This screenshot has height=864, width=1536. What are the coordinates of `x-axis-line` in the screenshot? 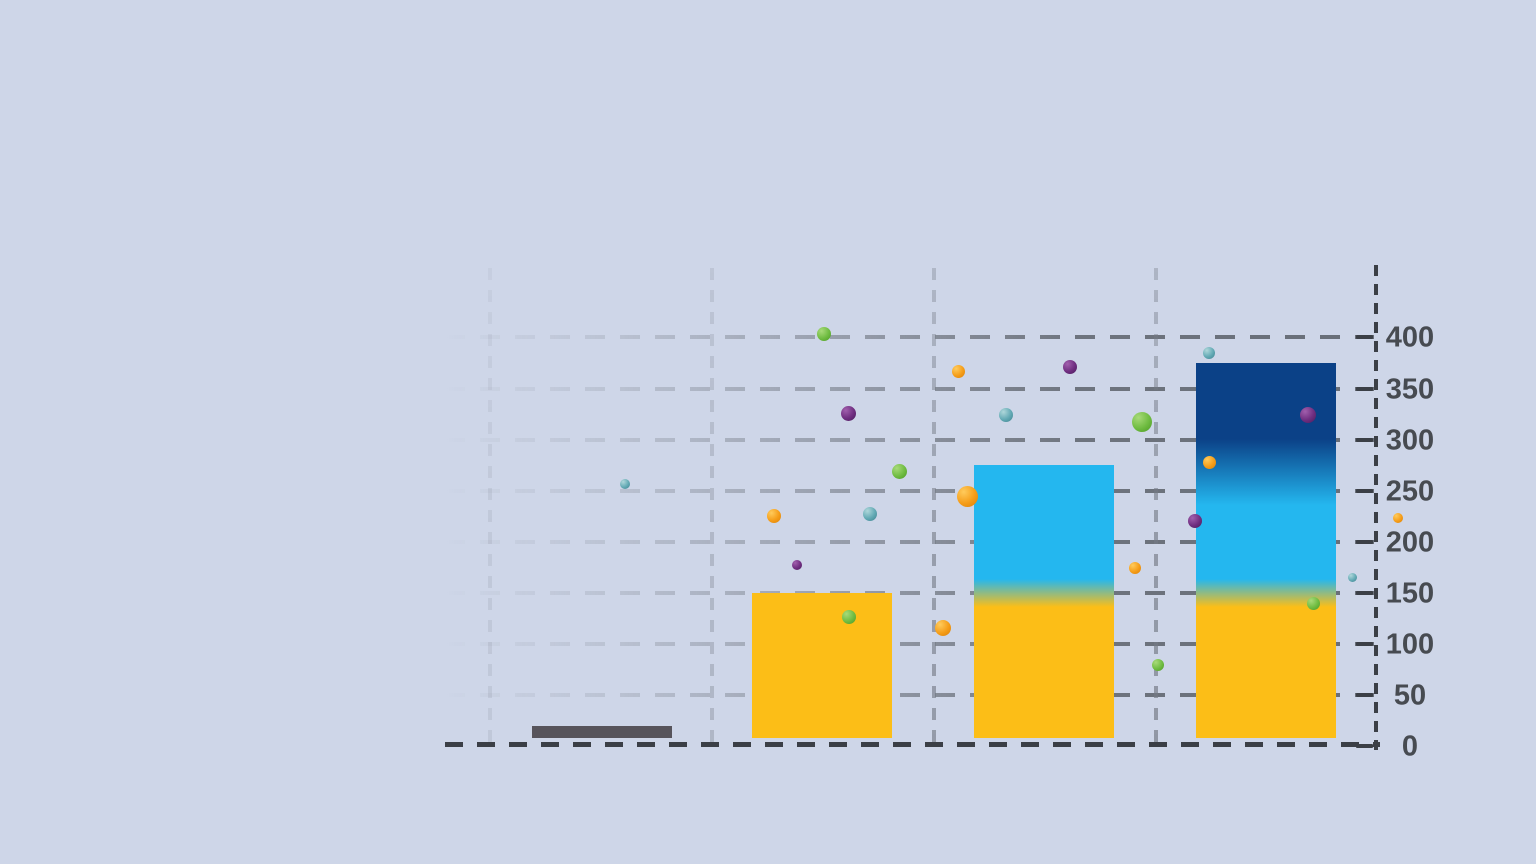 It's located at (912, 744).